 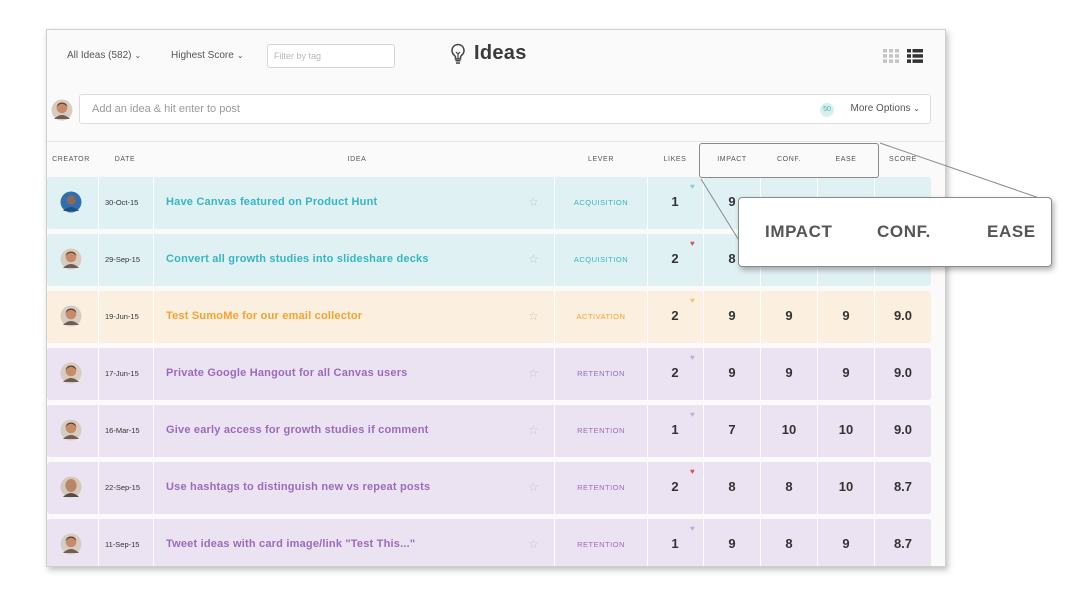 What do you see at coordinates (904, 231) in the screenshot?
I see `zoom-label-conf: CONF.` at bounding box center [904, 231].